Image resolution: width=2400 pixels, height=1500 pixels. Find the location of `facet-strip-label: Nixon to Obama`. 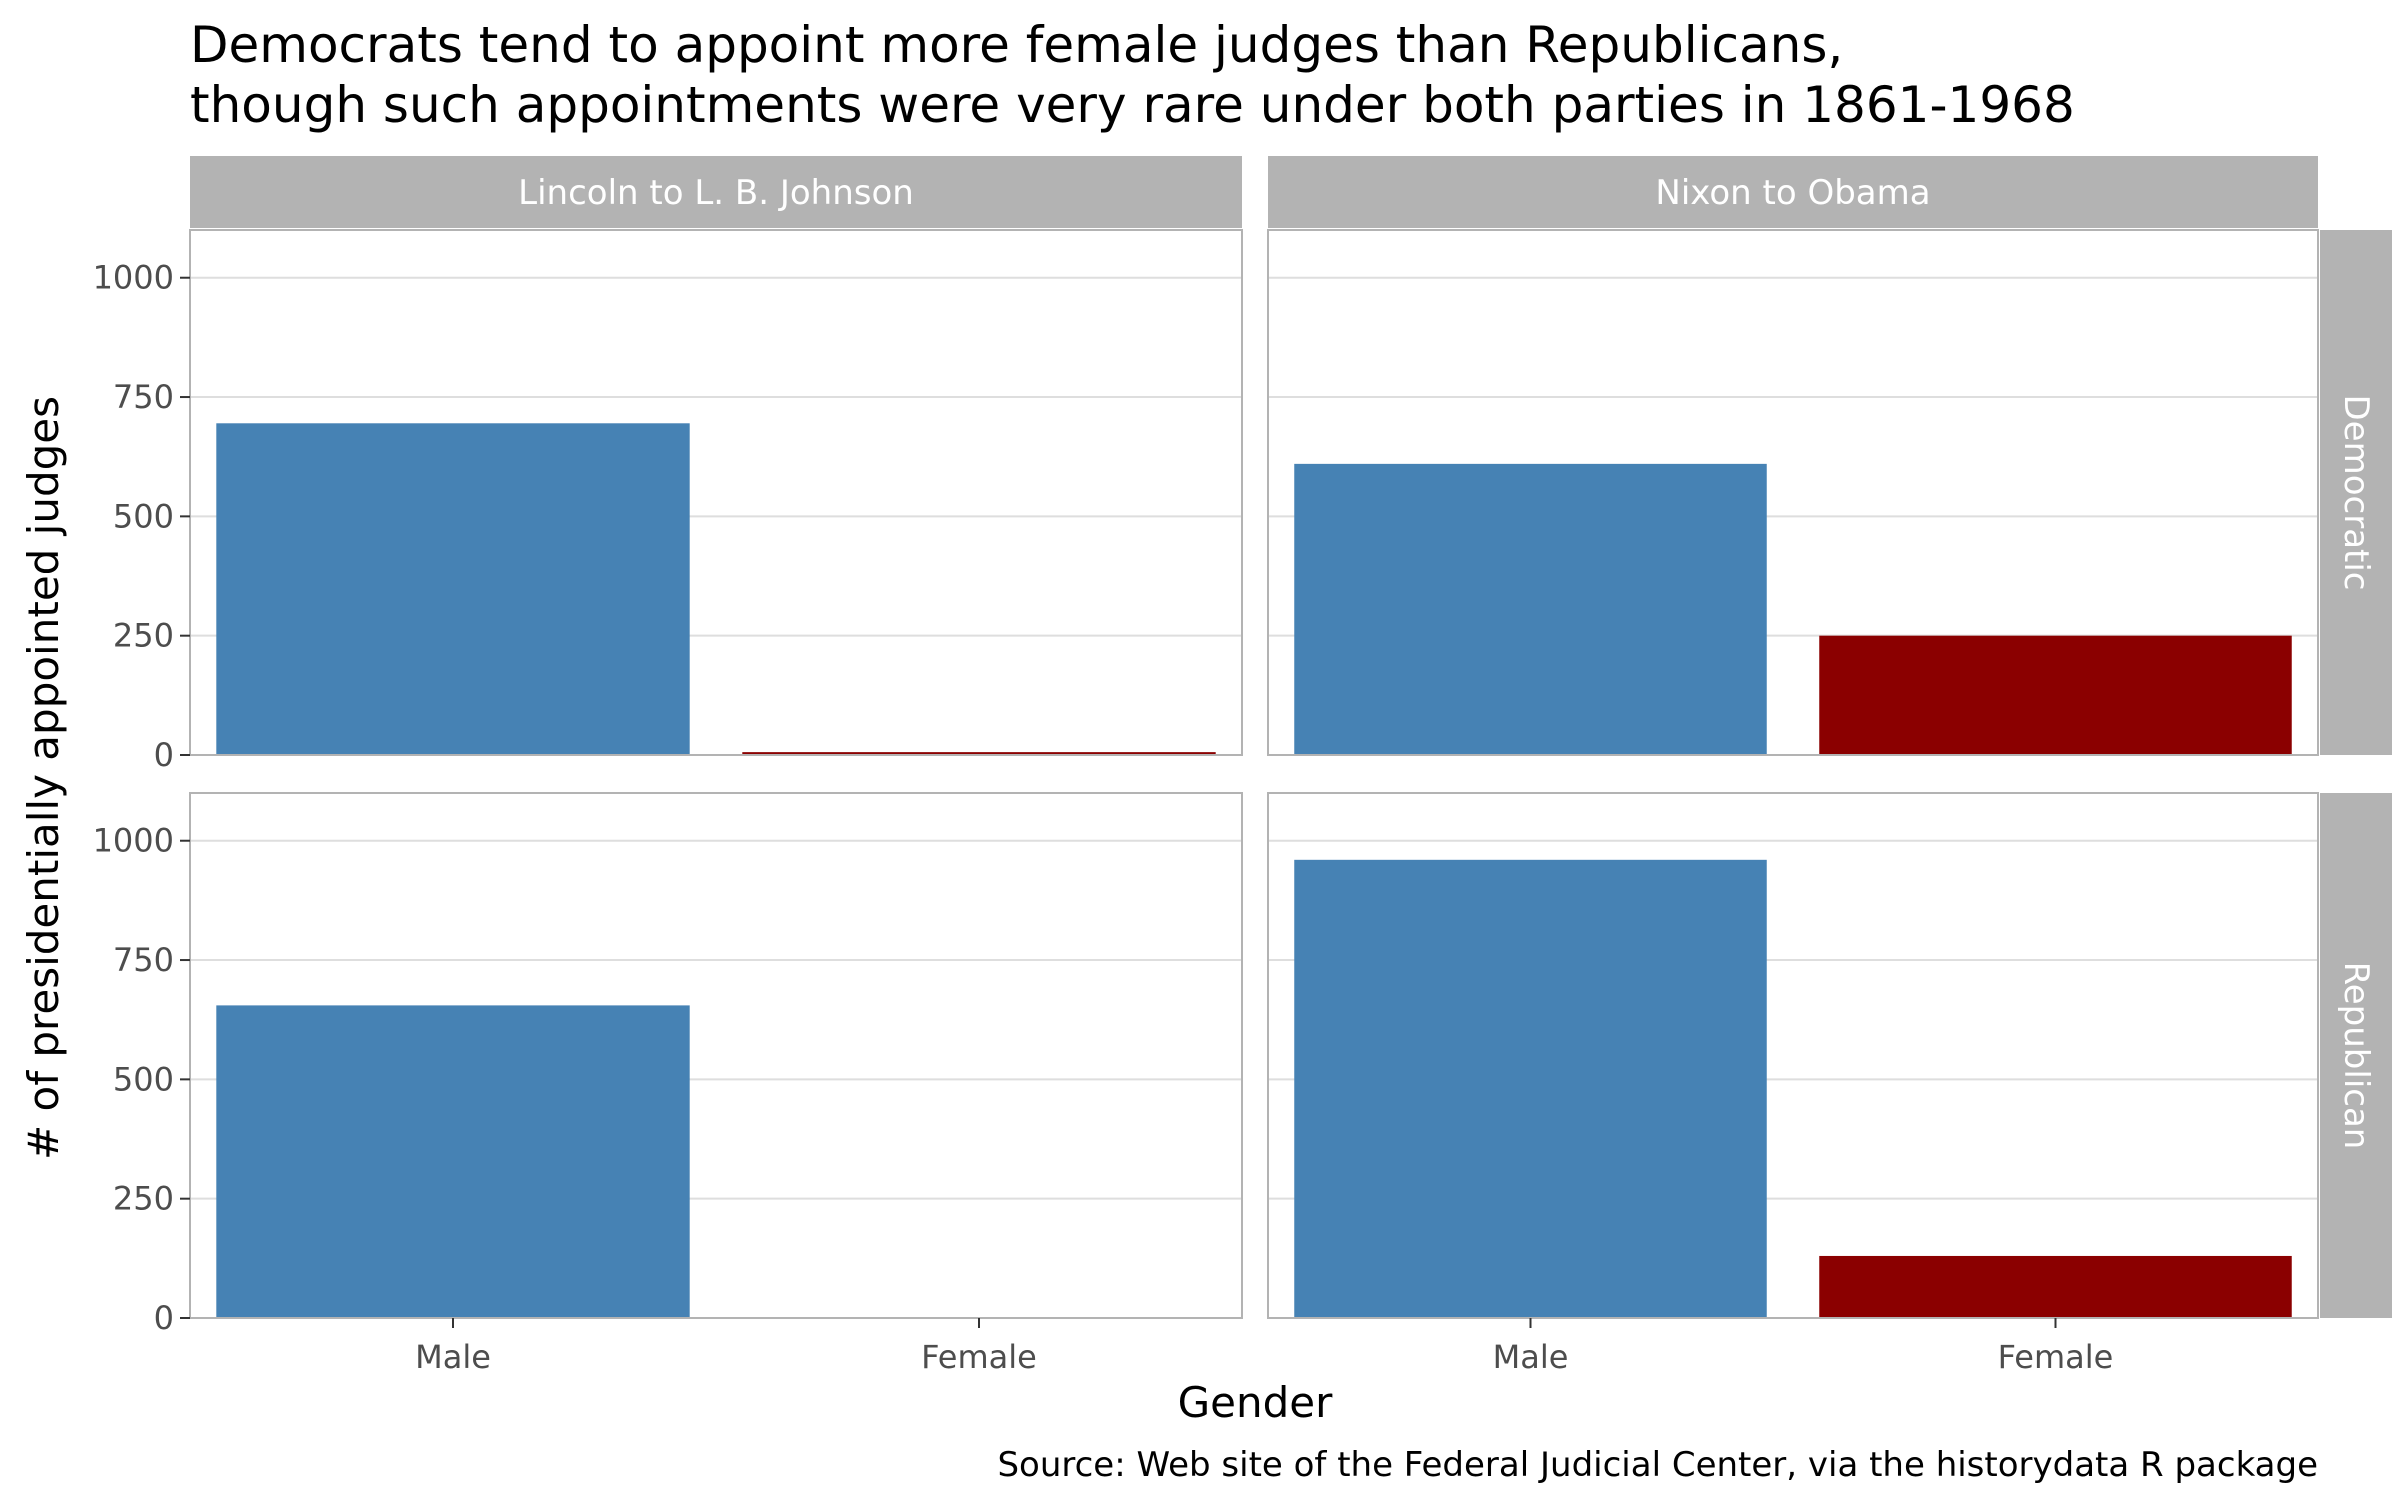

facet-strip-label: Nixon to Obama is located at coordinates (1792, 193).